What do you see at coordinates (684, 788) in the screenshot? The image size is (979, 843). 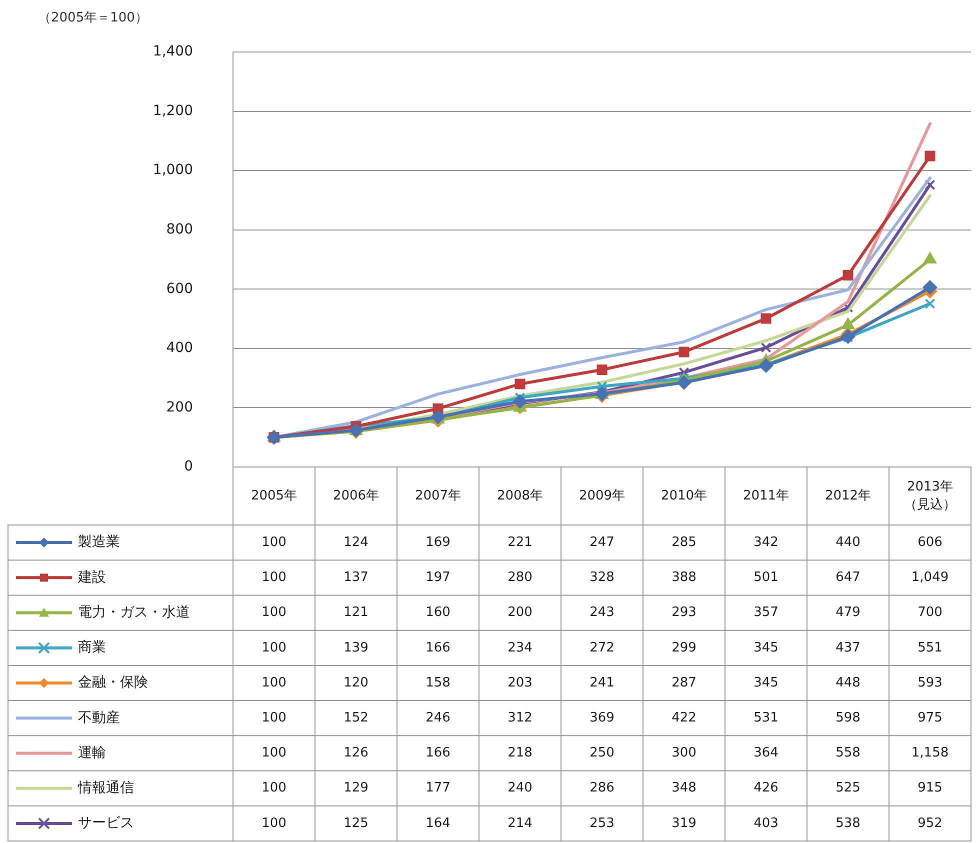 I see `data-label: 348` at bounding box center [684, 788].